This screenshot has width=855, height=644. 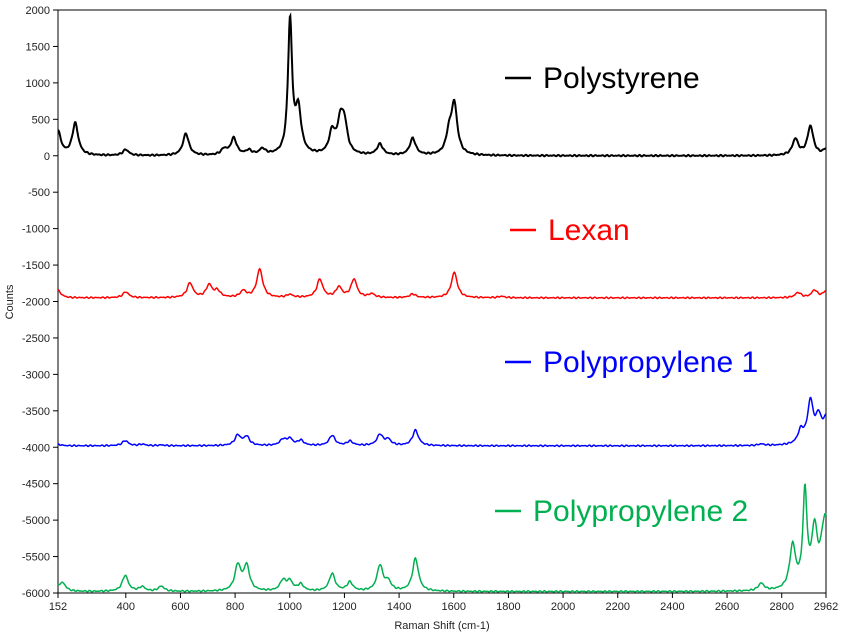 What do you see at coordinates (47, 157) in the screenshot?
I see `y-tick-label: 0` at bounding box center [47, 157].